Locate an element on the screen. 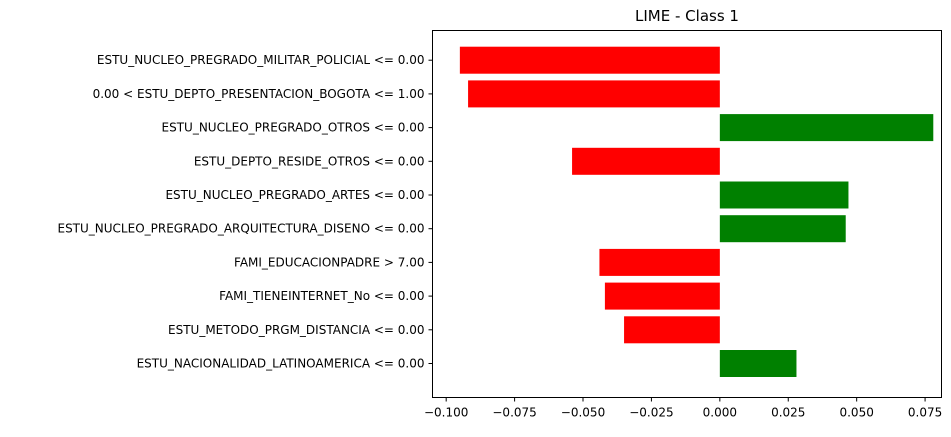 The image size is (951, 437). y-tick-label-2: ESTU_NUCLEO_PREGRADO_OTROS <= 0.00 is located at coordinates (293, 128).